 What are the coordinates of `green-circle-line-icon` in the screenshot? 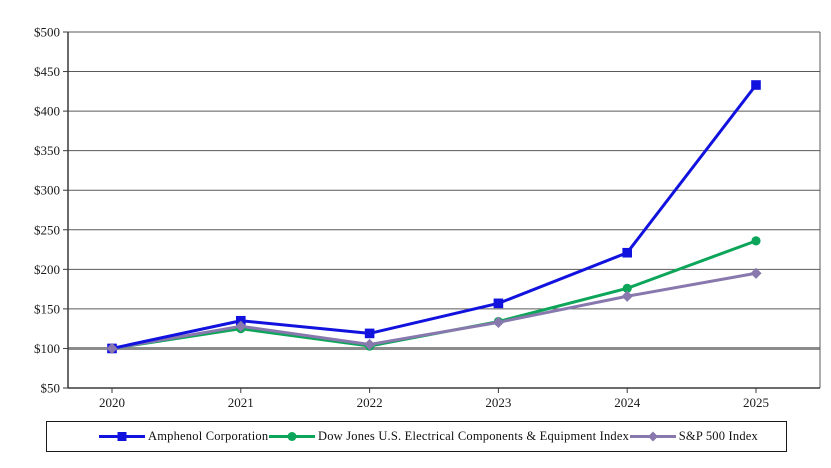 It's located at (291, 436).